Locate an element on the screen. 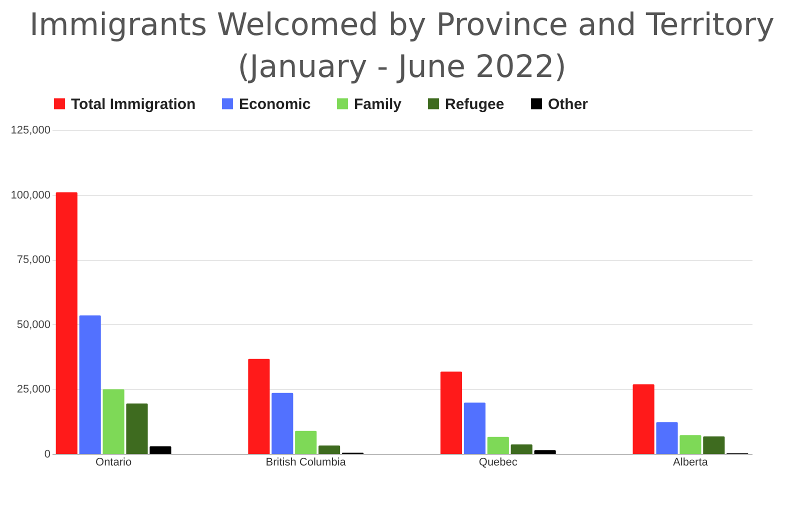 This screenshot has height=519, width=800. y-tick-label: 75,000 is located at coordinates (33, 260).